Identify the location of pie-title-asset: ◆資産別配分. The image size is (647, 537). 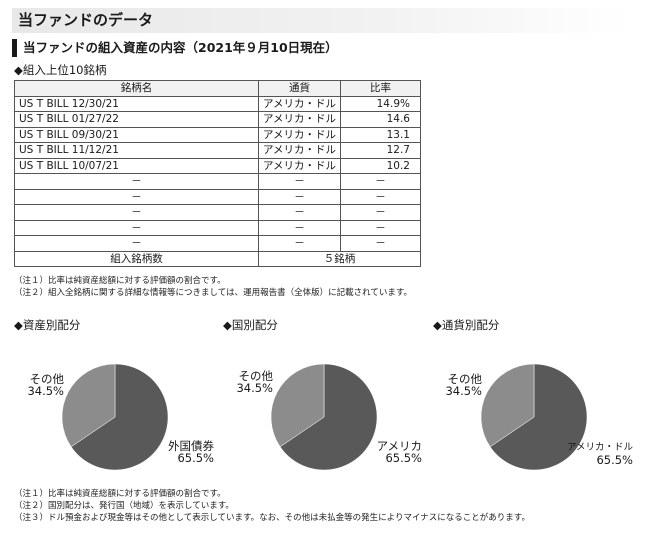
(47, 325).